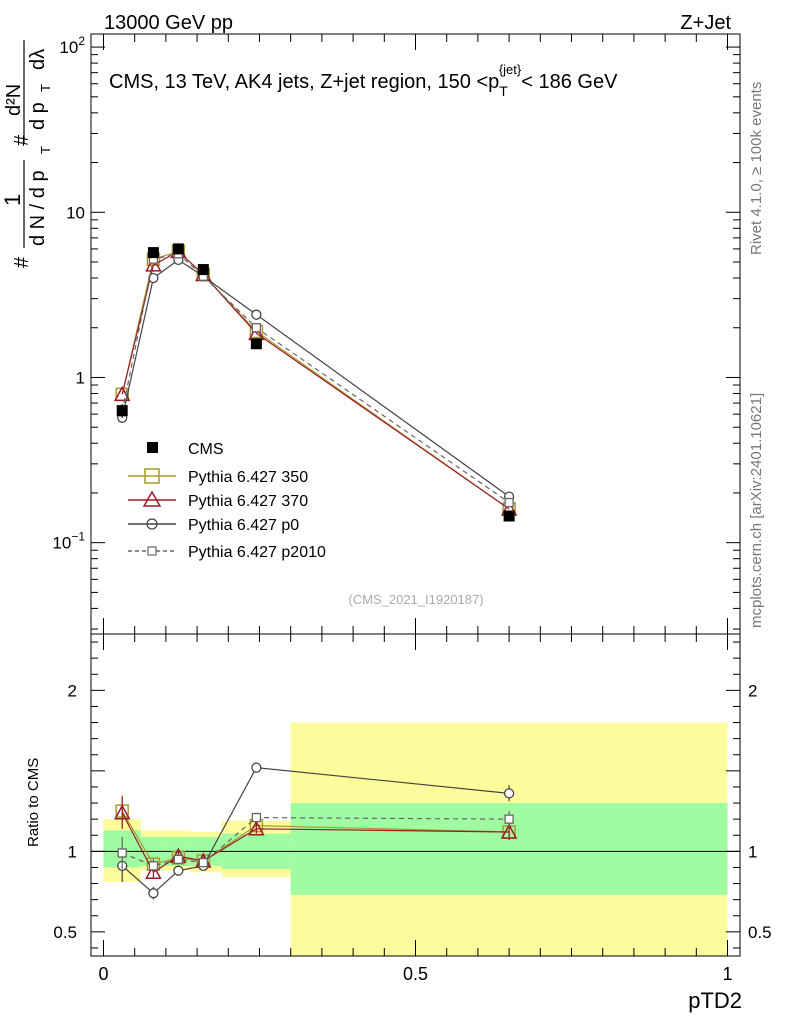  Describe the element at coordinates (103, 974) in the screenshot. I see `xtick-label-0: 0` at that location.